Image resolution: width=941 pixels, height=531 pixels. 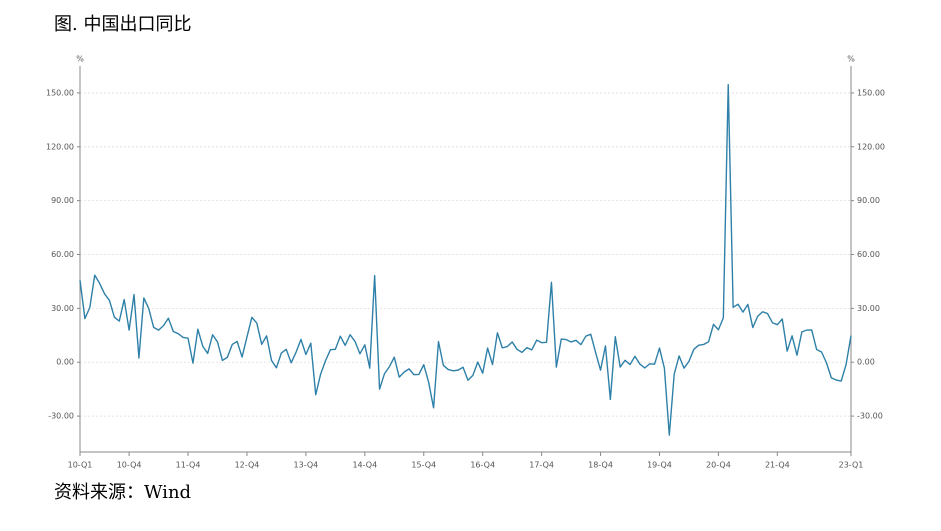 I want to click on y-tick-label: 30.00, so click(x=62, y=308).